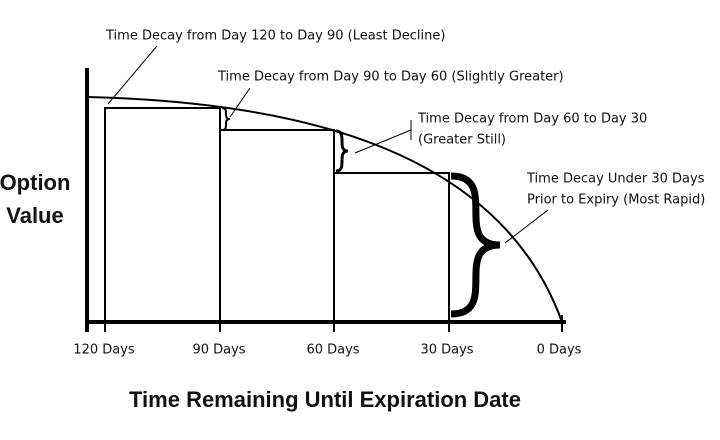  What do you see at coordinates (104, 350) in the screenshot?
I see `x-label: 120 Days` at bounding box center [104, 350].